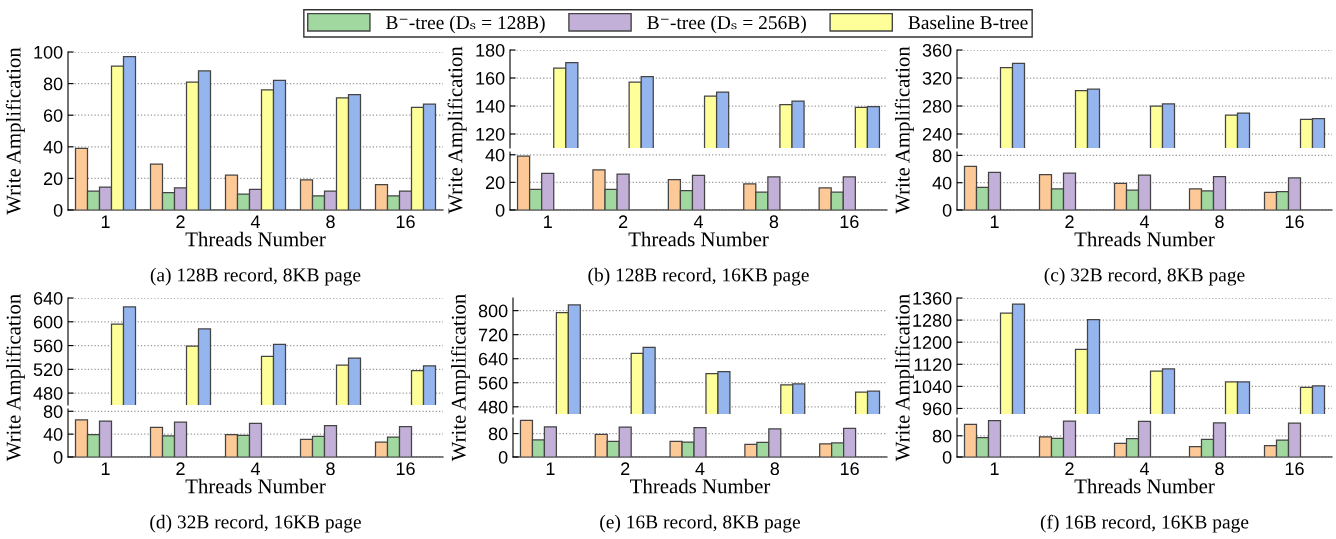  What do you see at coordinates (490, 78) in the screenshot?
I see `y-tick-label: 160` at bounding box center [490, 78].